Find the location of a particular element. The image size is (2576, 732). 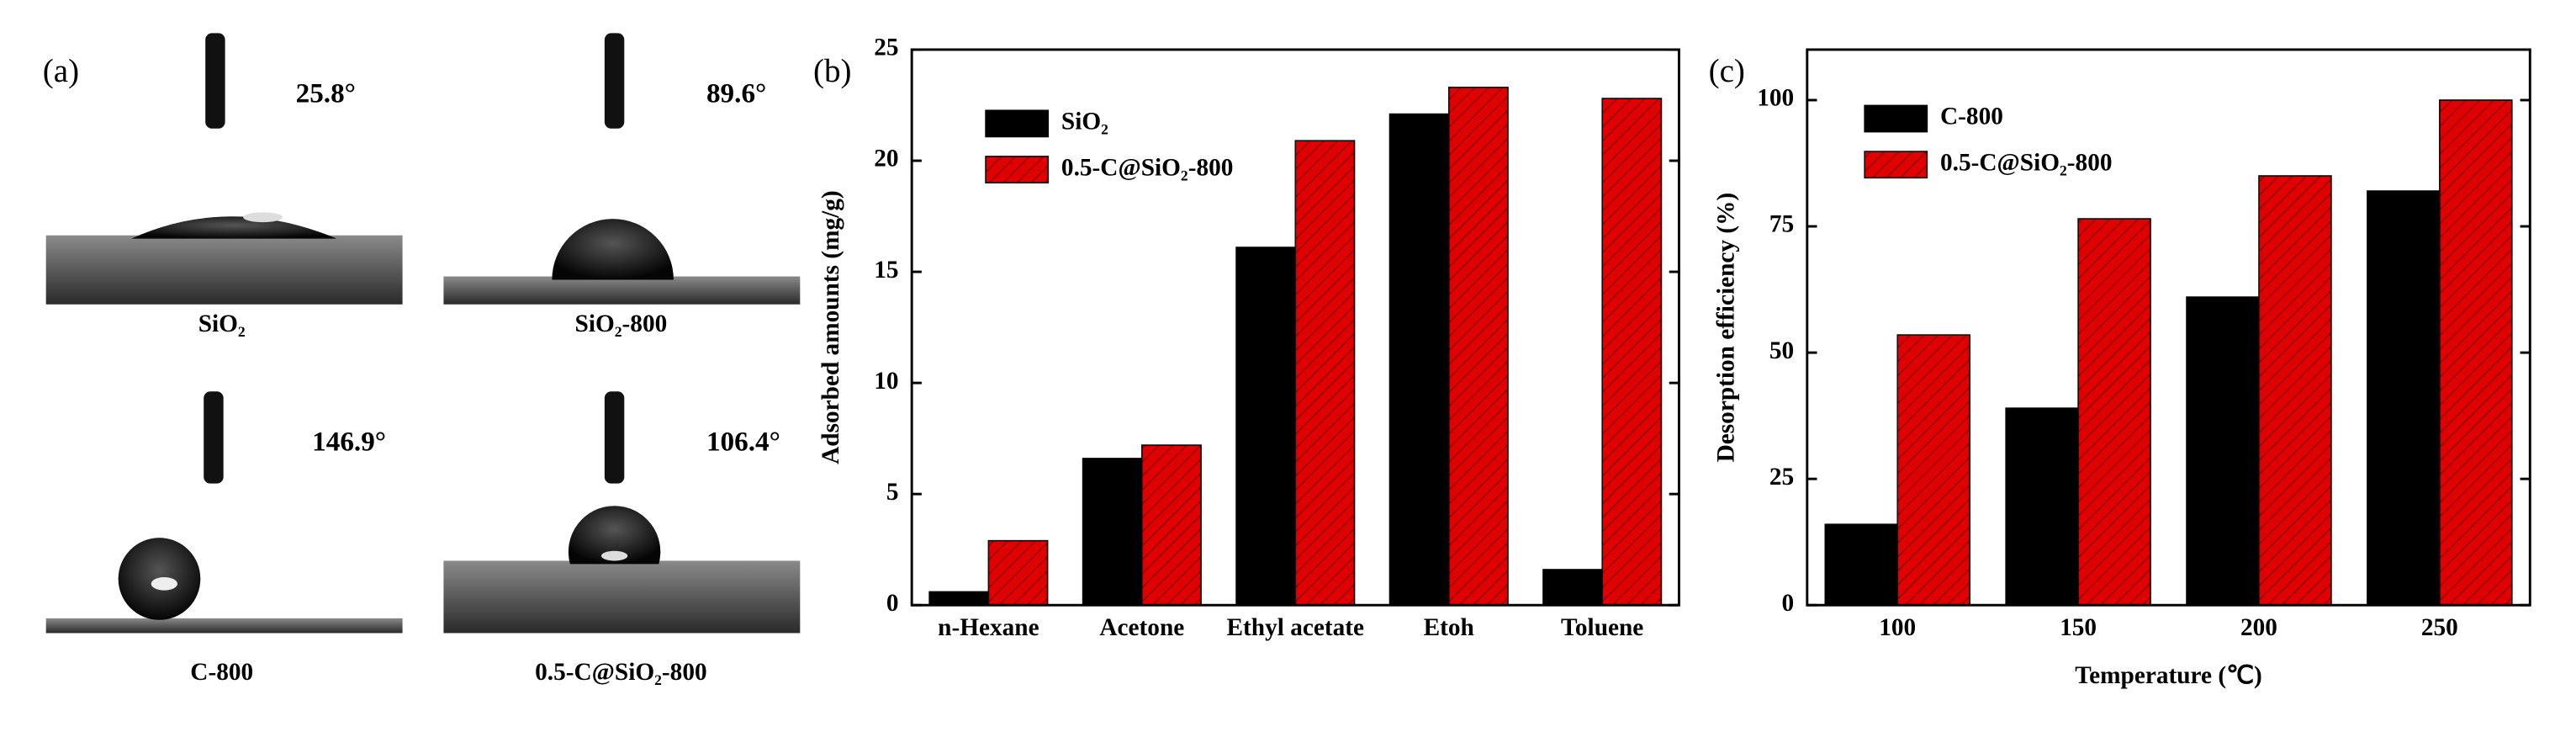

sample-label: C-800 is located at coordinates (221, 673).